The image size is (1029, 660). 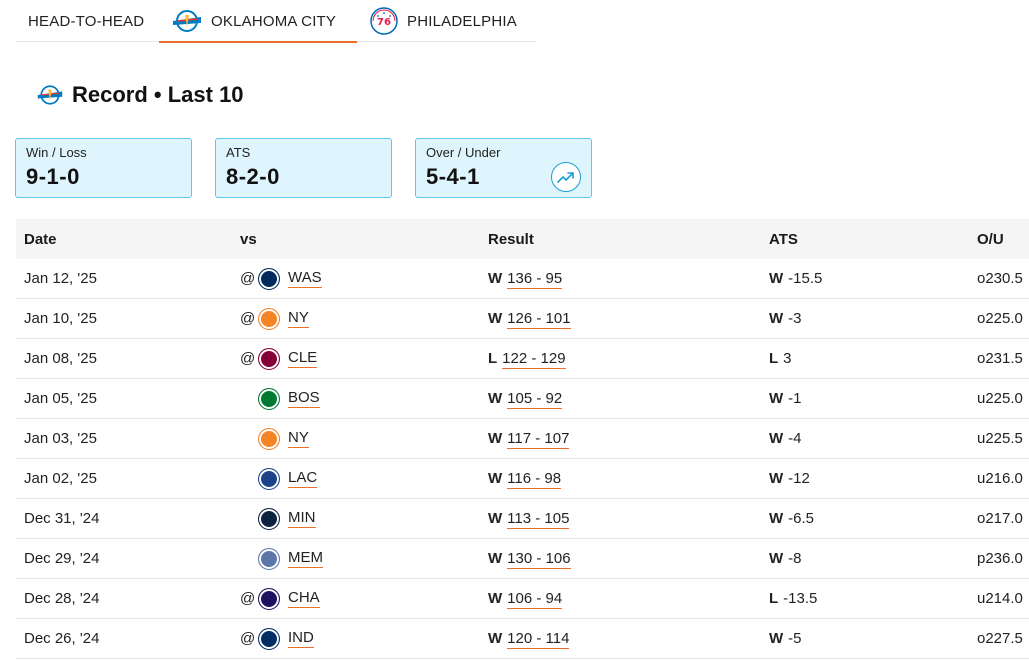 I want to click on tab-head-to-head: HEAD-TO-HEAD, so click(x=87, y=21).